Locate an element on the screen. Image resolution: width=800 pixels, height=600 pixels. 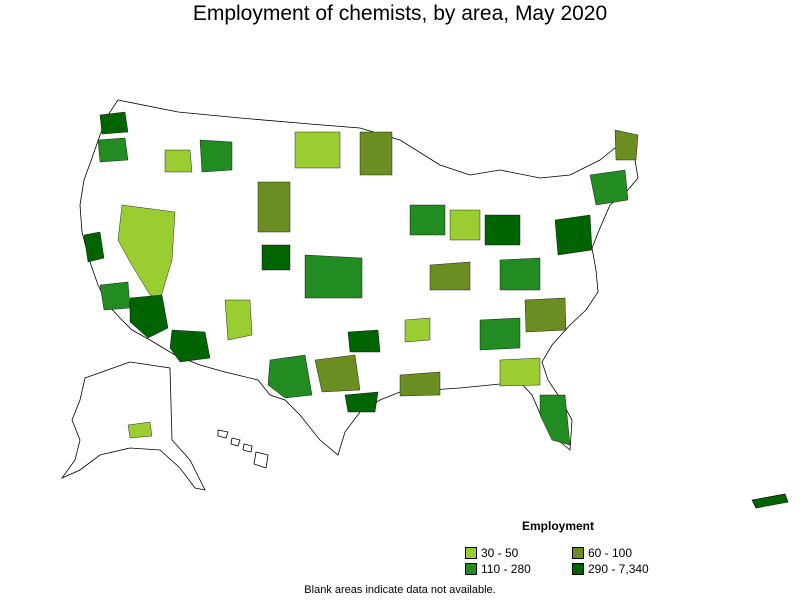
idaho-east-area is located at coordinates (178, 161).